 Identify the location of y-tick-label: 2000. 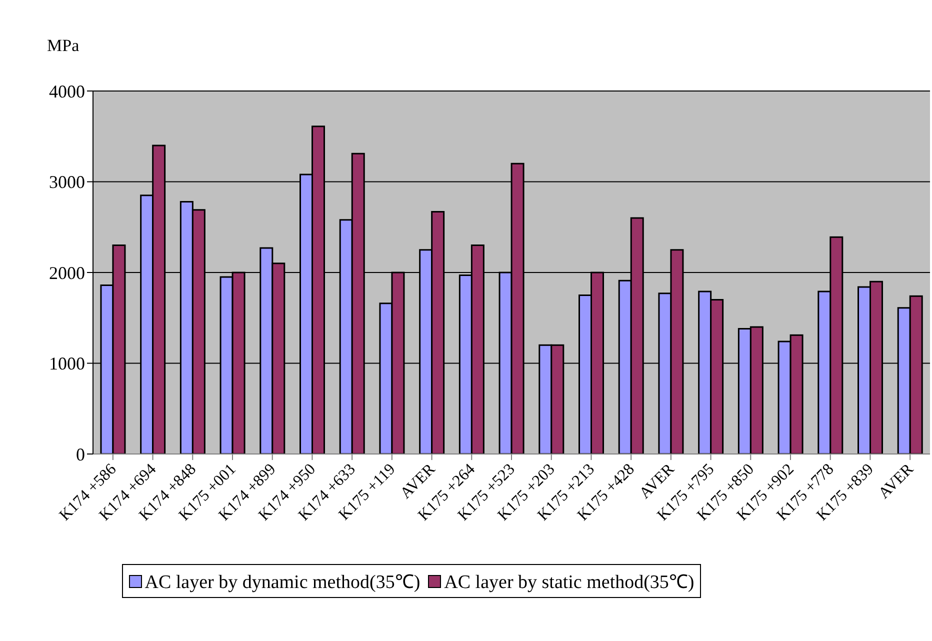
(67, 272).